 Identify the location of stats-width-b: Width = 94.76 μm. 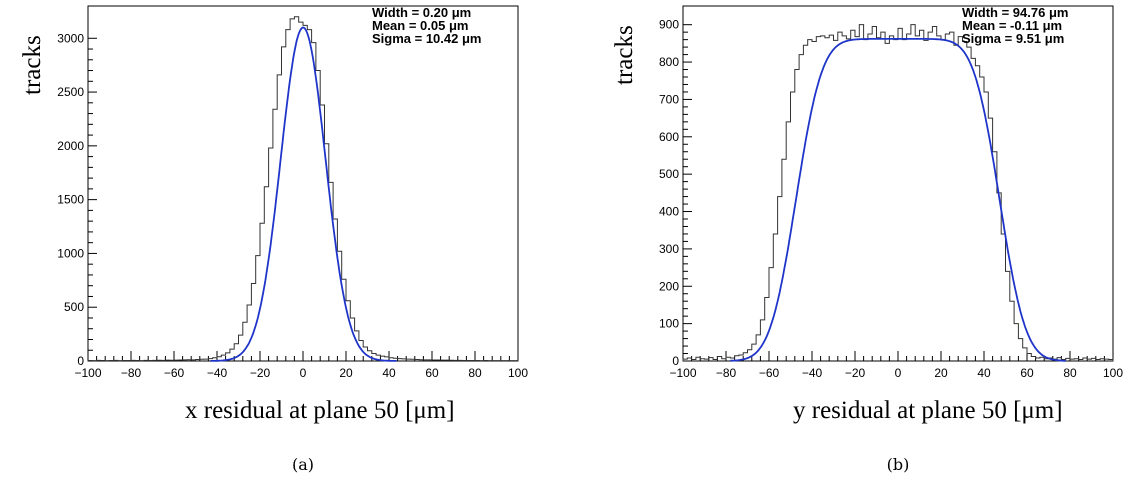
(1015, 12).